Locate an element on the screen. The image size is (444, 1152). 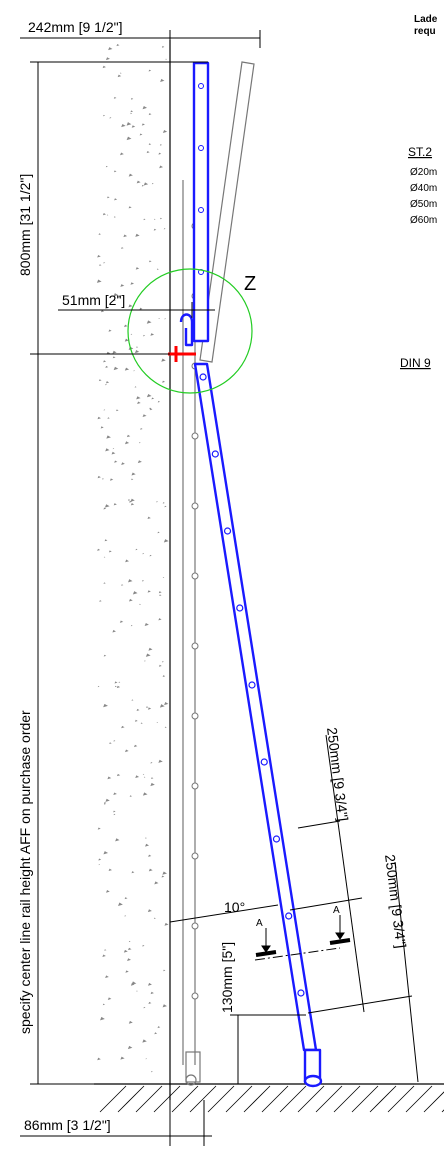
size-3: Ø60m is located at coordinates (423, 220).